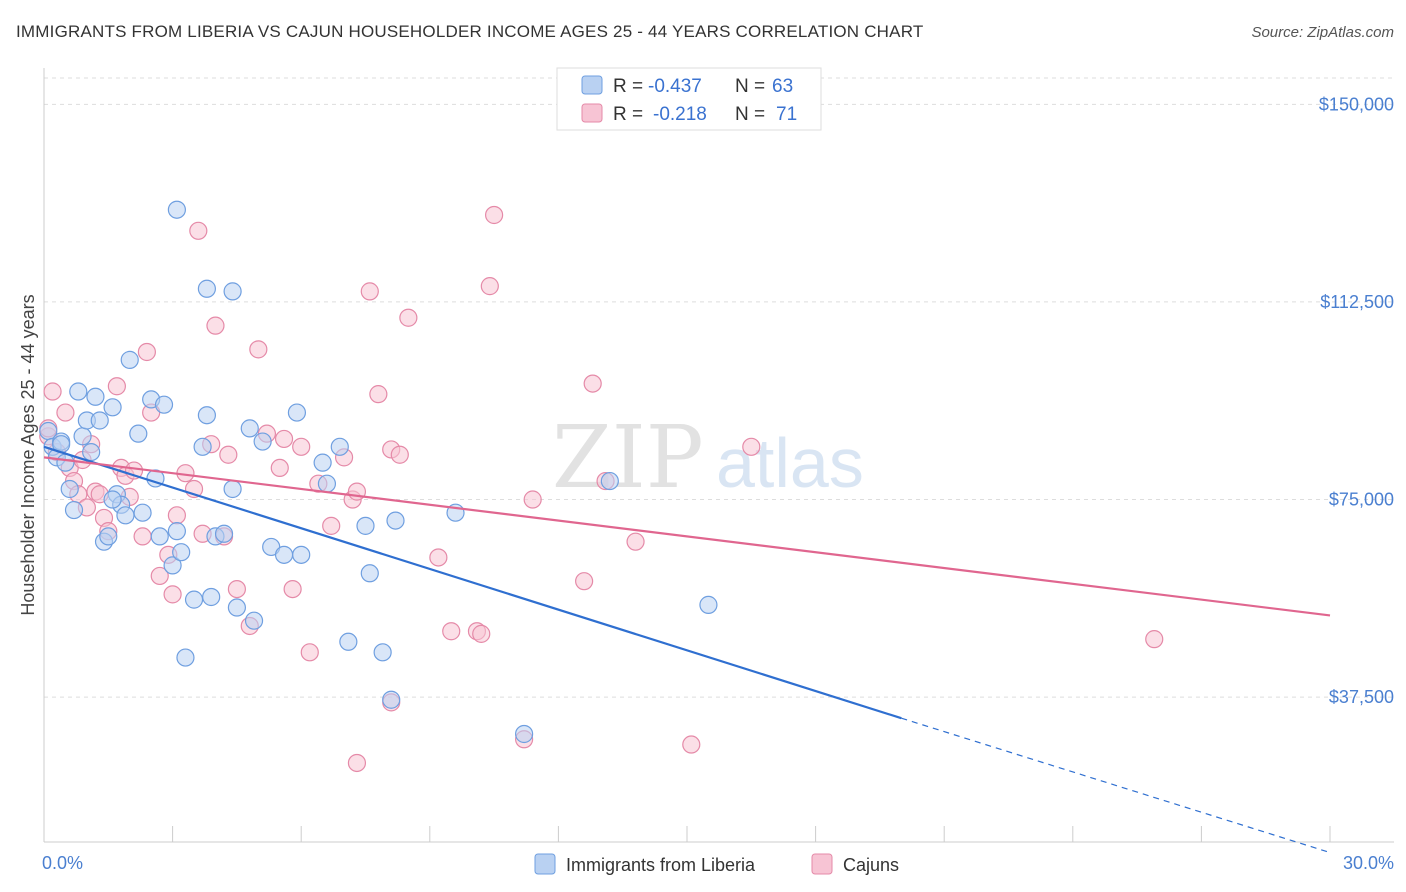  What do you see at coordinates (628, 114) in the screenshot?
I see `legend-r-label-cajun: R =` at bounding box center [628, 114].